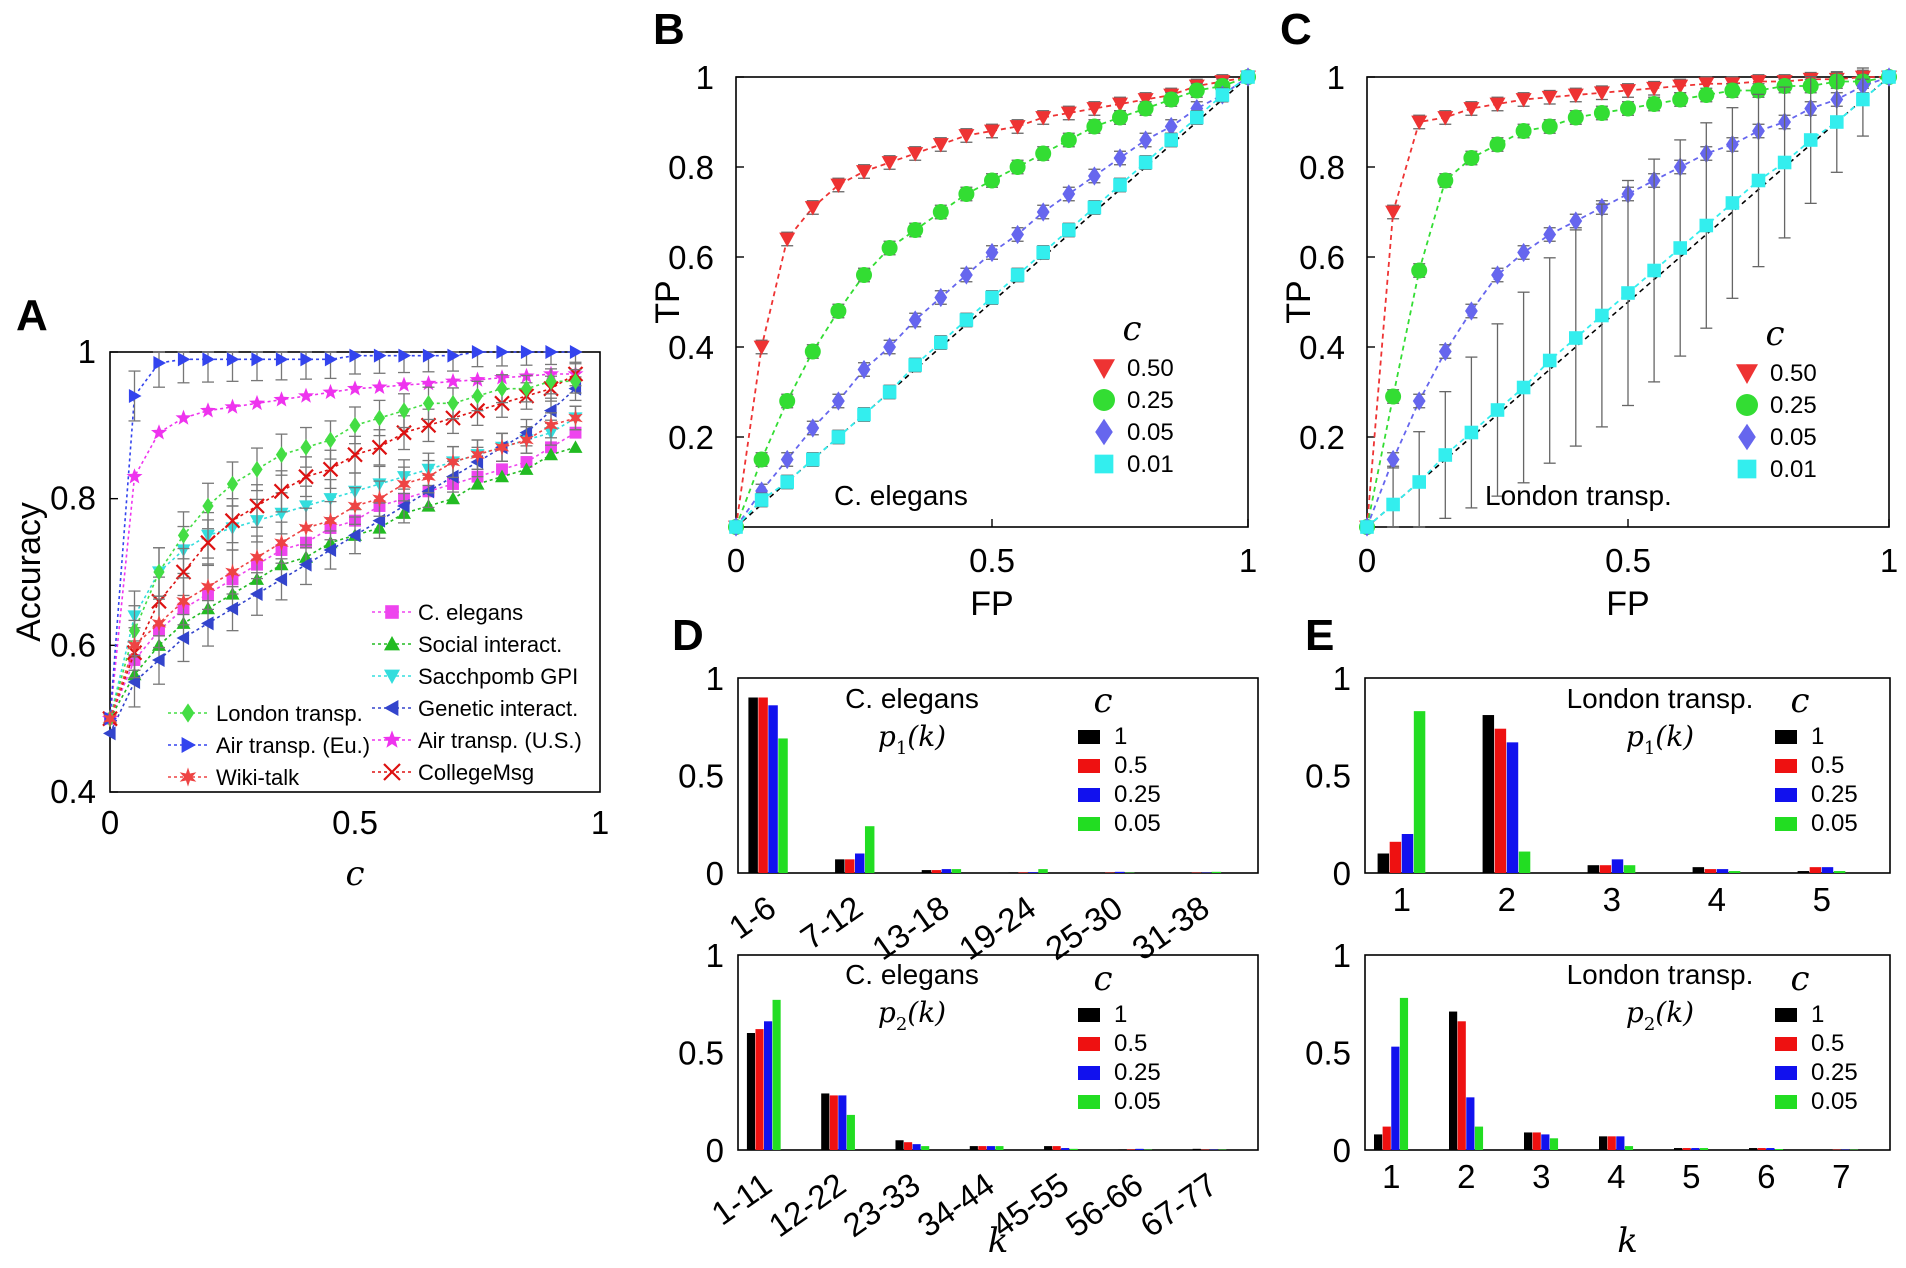 Image resolution: width=1906 pixels, height=1268 pixels. I want to click on panel-a-ylabel: Accuracy, so click(29, 572).